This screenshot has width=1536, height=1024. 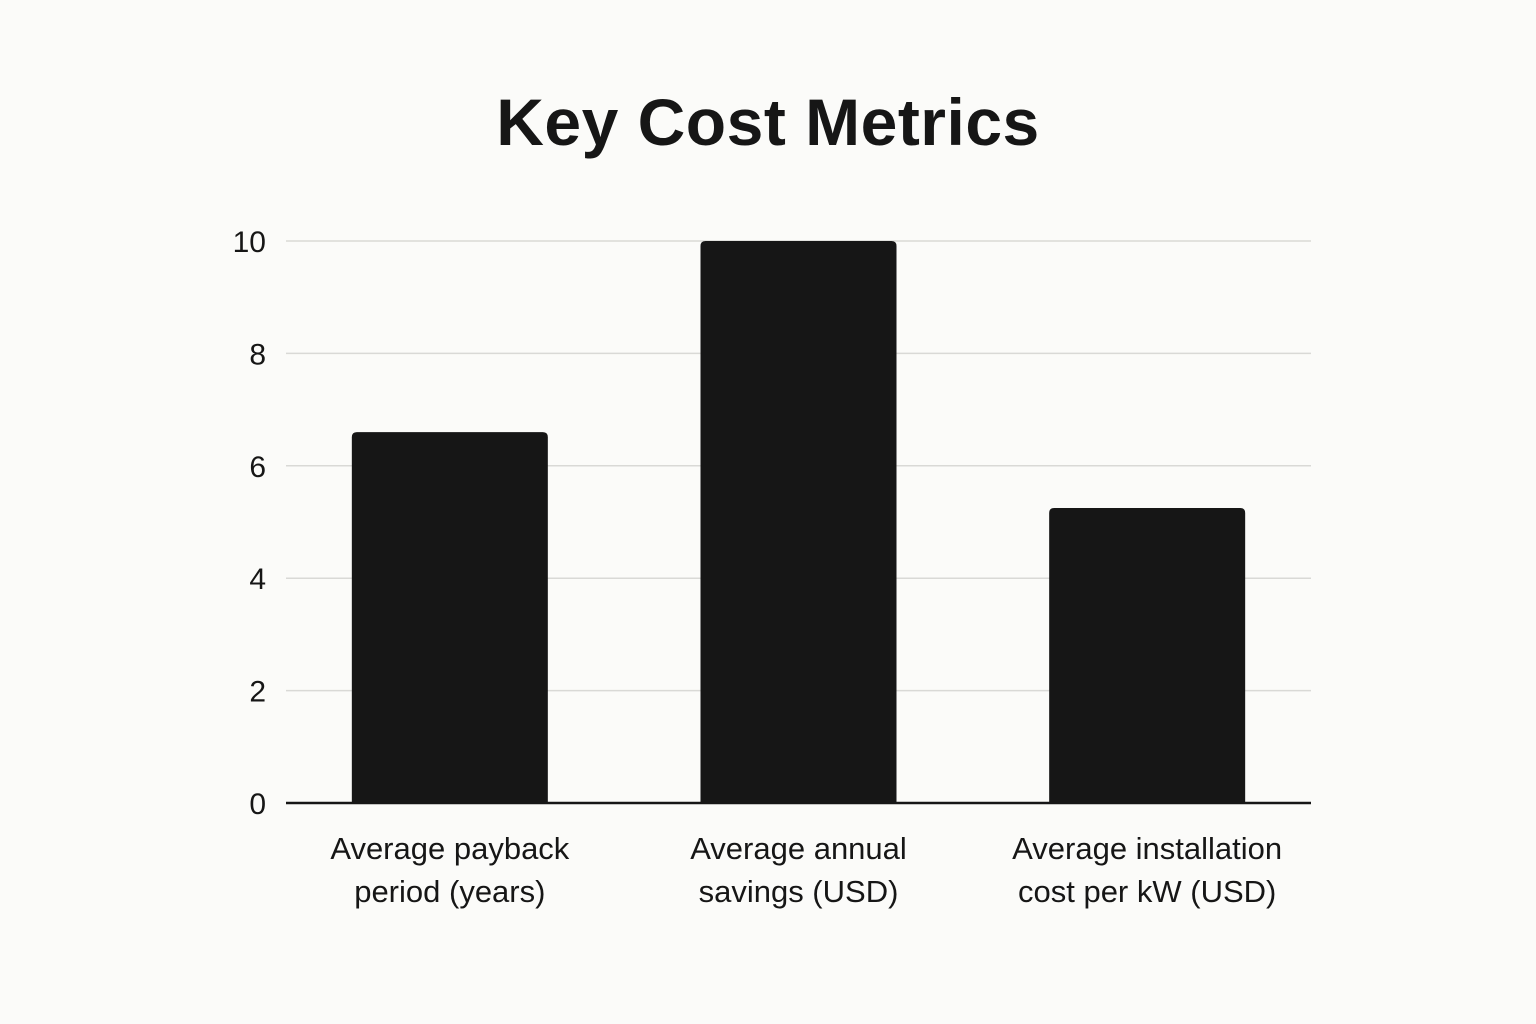 What do you see at coordinates (798, 848) in the screenshot?
I see `x-category-label: Average annual` at bounding box center [798, 848].